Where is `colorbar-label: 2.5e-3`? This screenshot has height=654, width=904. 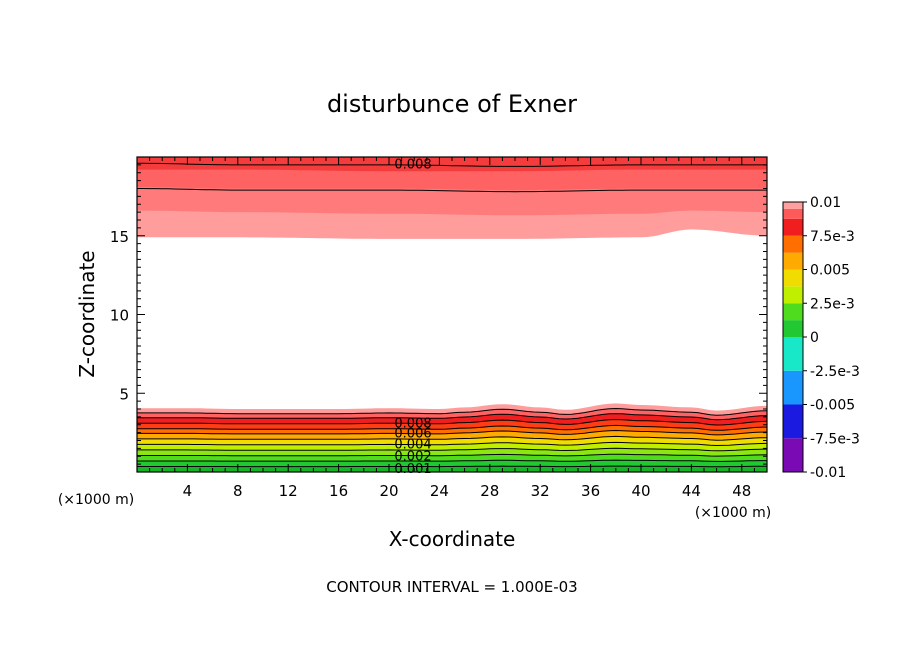 colorbar-label: 2.5e-3 is located at coordinates (832, 304).